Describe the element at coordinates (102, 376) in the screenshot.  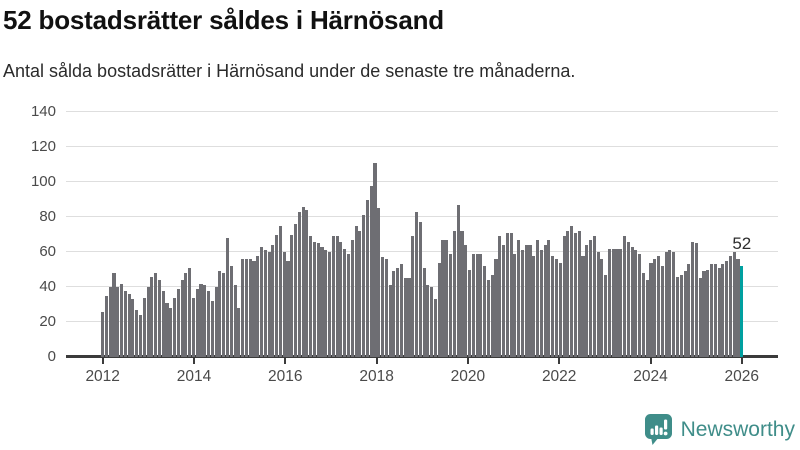
I see `x-axis-label: 2012` at that location.